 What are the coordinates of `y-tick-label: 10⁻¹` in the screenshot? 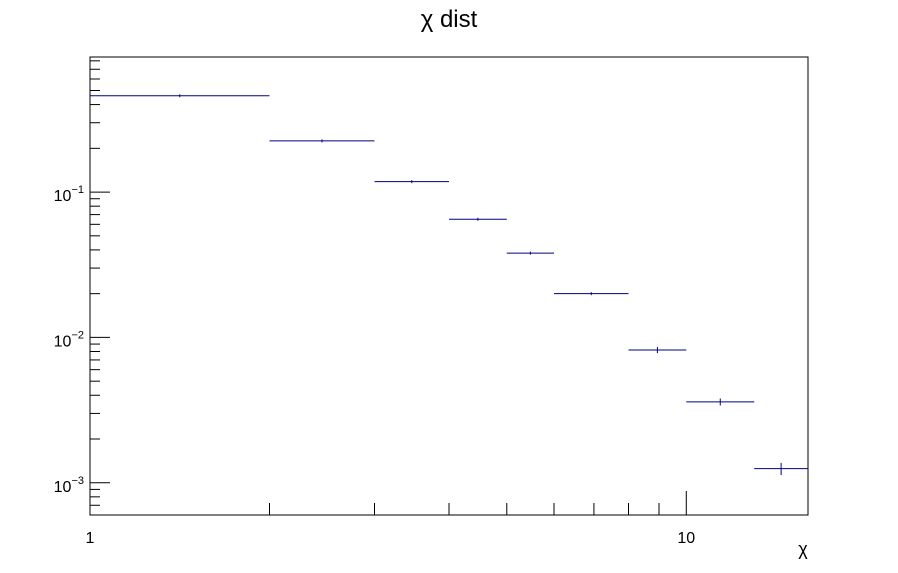 It's located at (69, 194).